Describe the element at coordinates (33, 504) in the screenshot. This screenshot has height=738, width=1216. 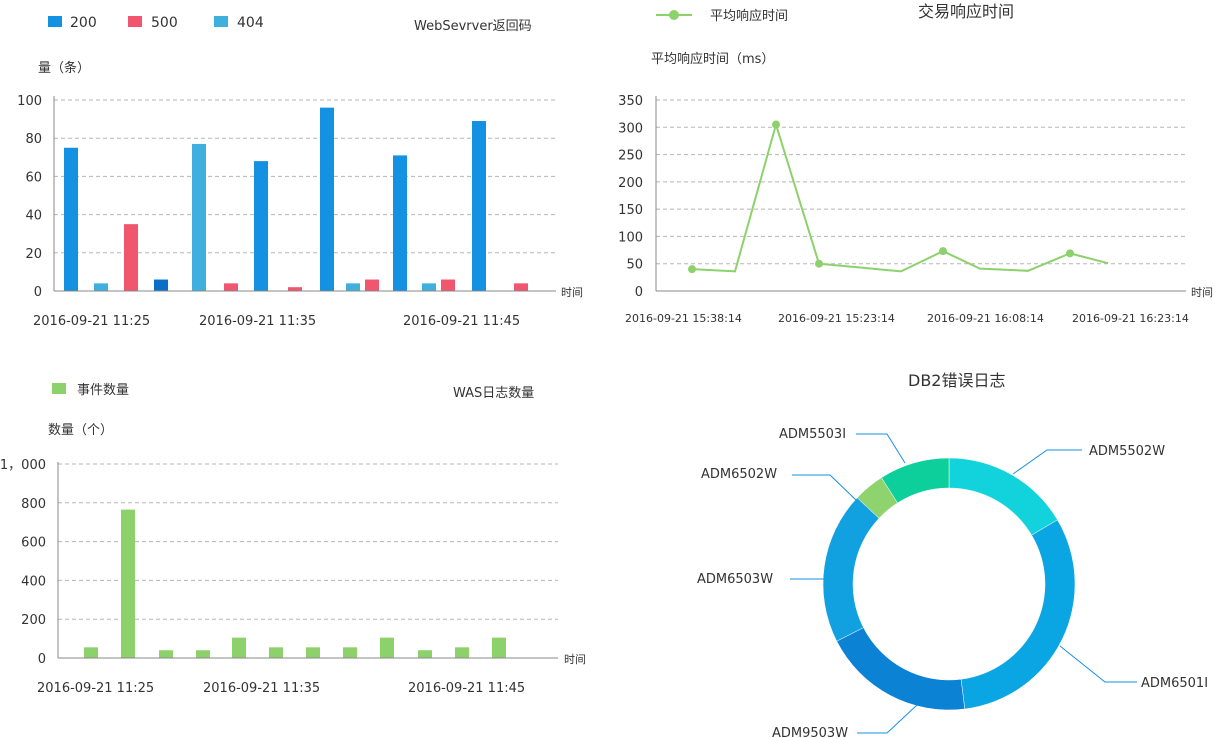
I see `y-tick-label: 800` at that location.